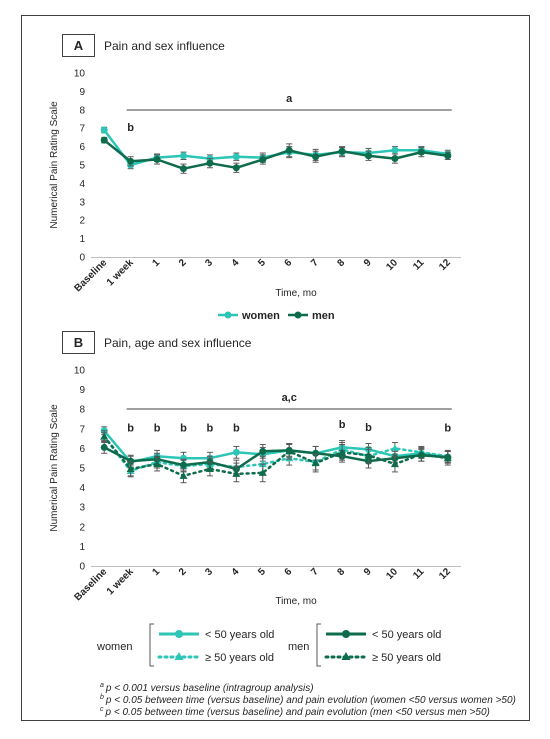 This screenshot has height=739, width=550. What do you see at coordinates (445, 265) in the screenshot?
I see `panel-a-x-tick: 12` at bounding box center [445, 265].